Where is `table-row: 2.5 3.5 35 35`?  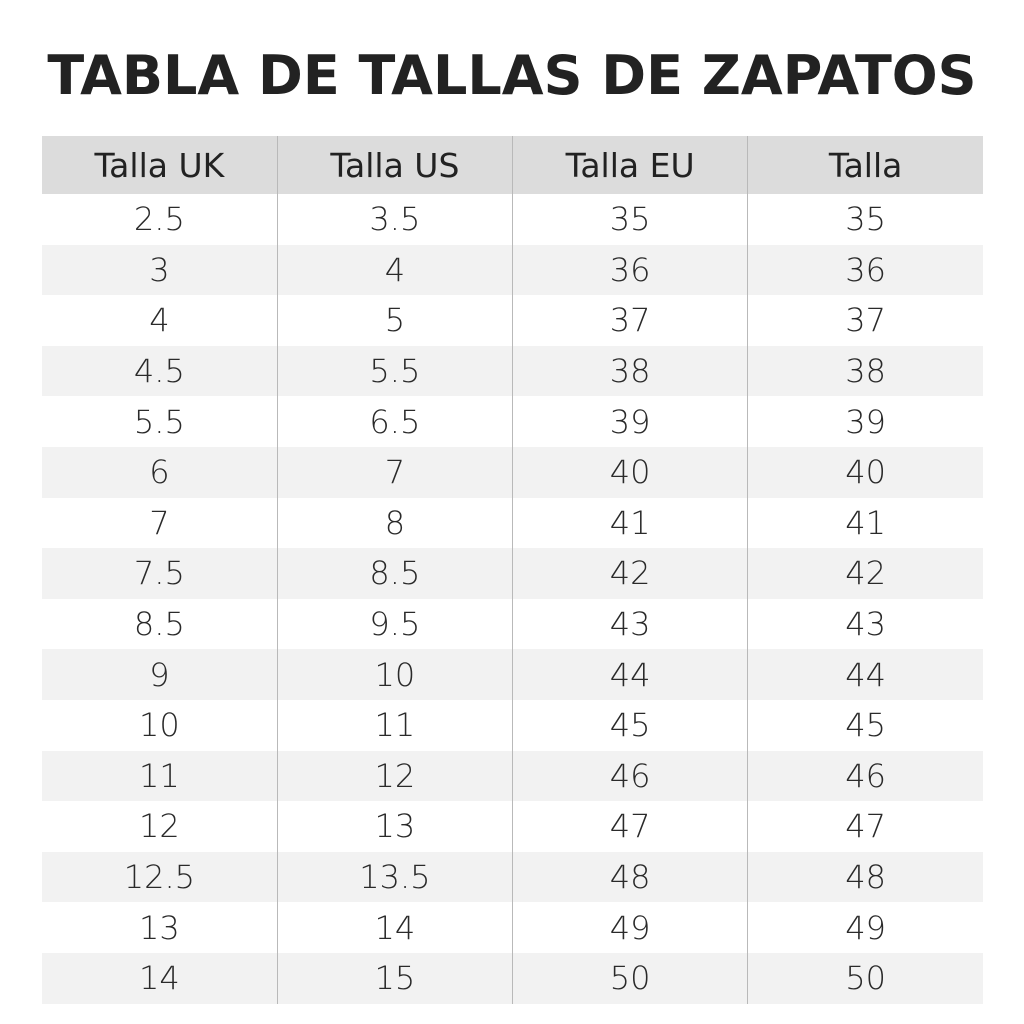 table-row: 2.5 3.5 35 35 is located at coordinates (512, 219).